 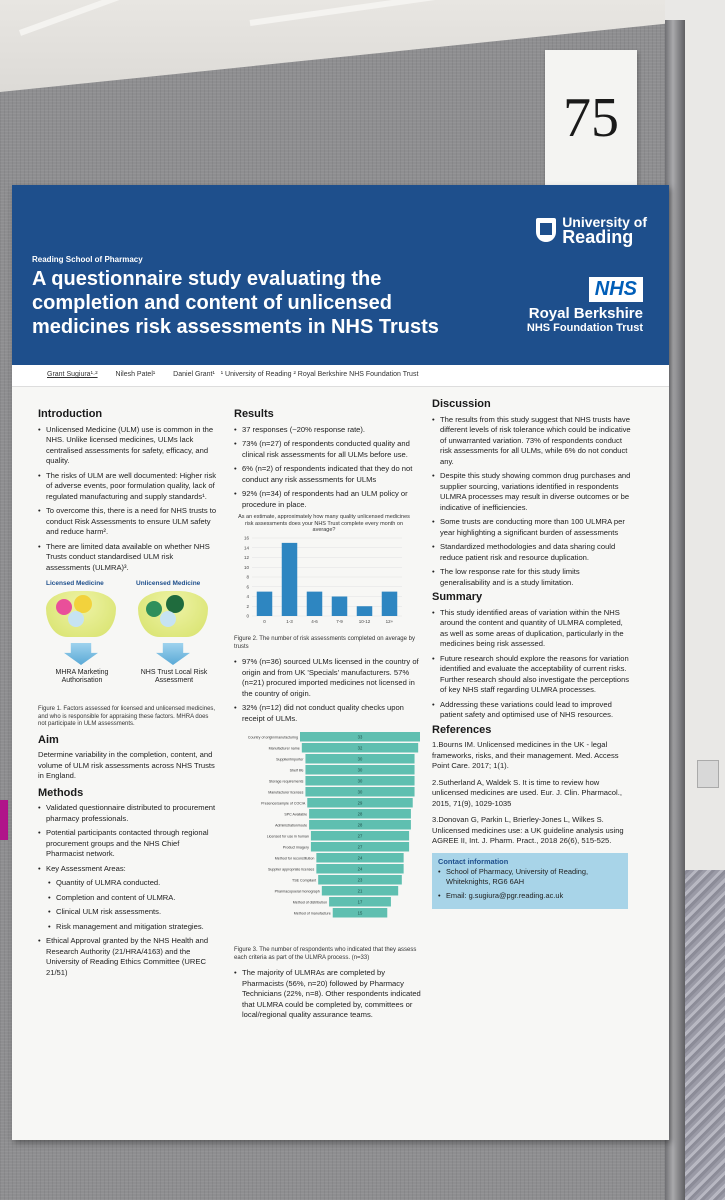 What do you see at coordinates (283, 804) in the screenshot?
I see `category-label: Presence/sample of COC/A` at bounding box center [283, 804].